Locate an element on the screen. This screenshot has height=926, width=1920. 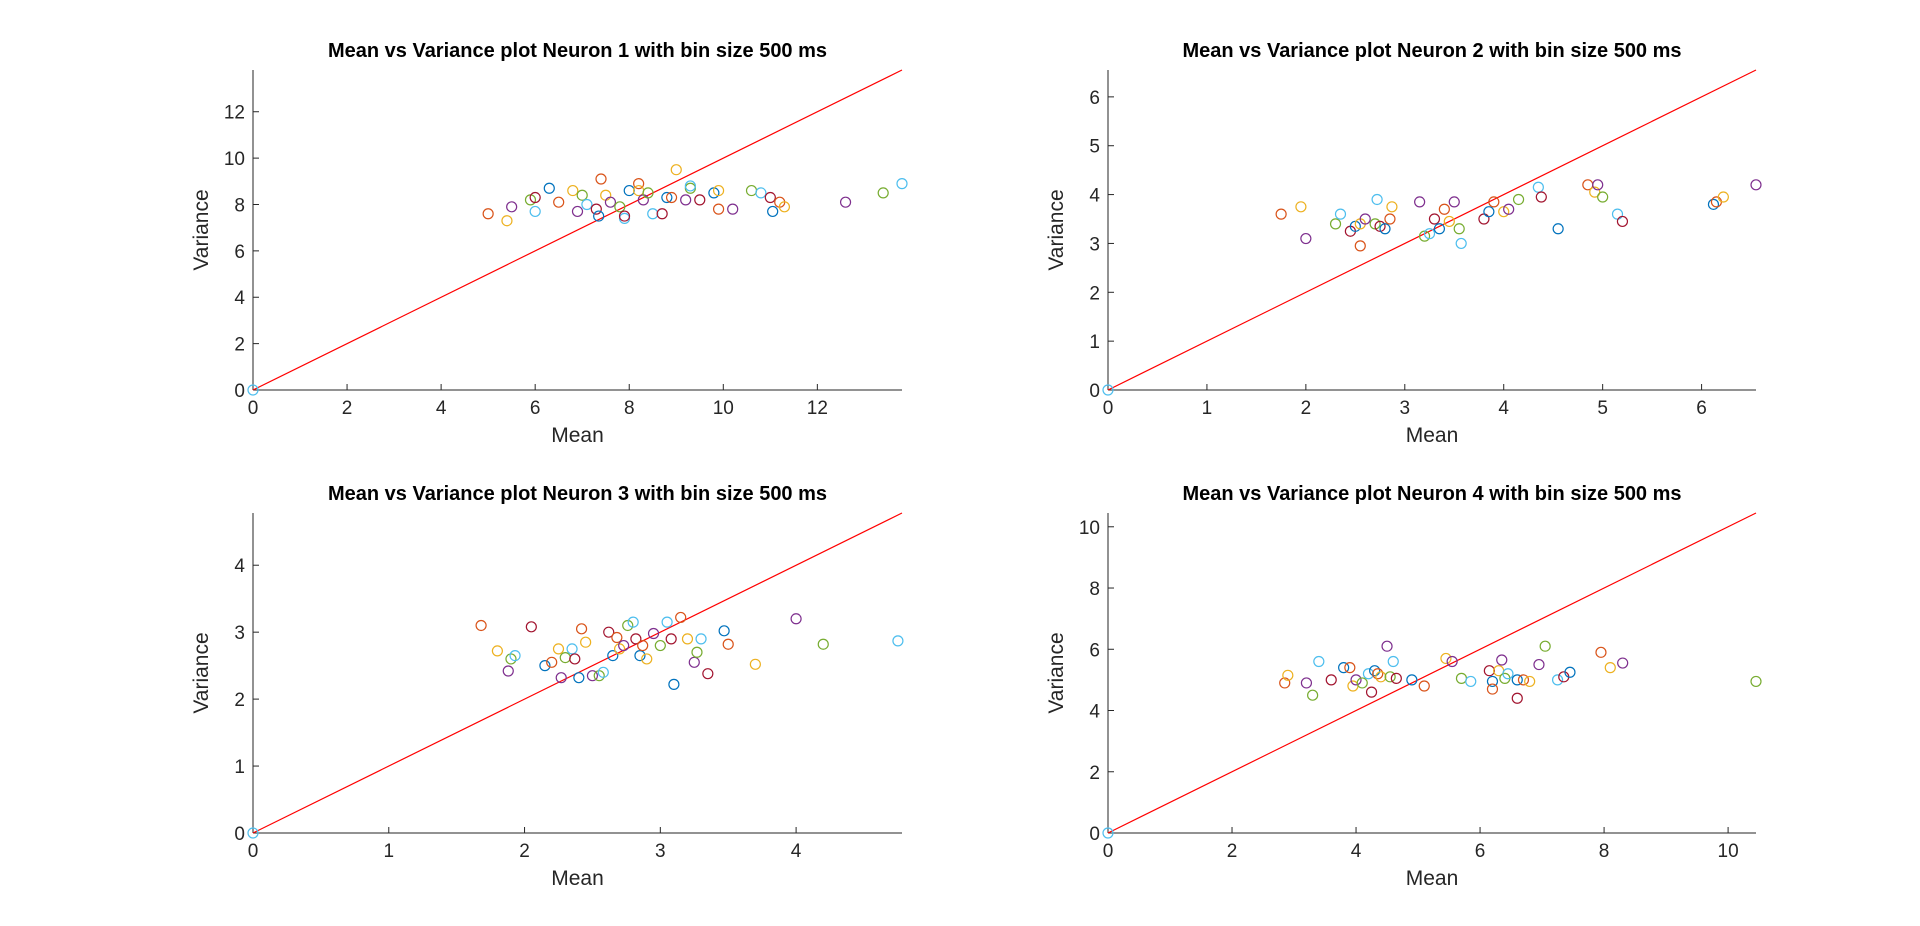
x-tick-label: 8 is located at coordinates (629, 408).